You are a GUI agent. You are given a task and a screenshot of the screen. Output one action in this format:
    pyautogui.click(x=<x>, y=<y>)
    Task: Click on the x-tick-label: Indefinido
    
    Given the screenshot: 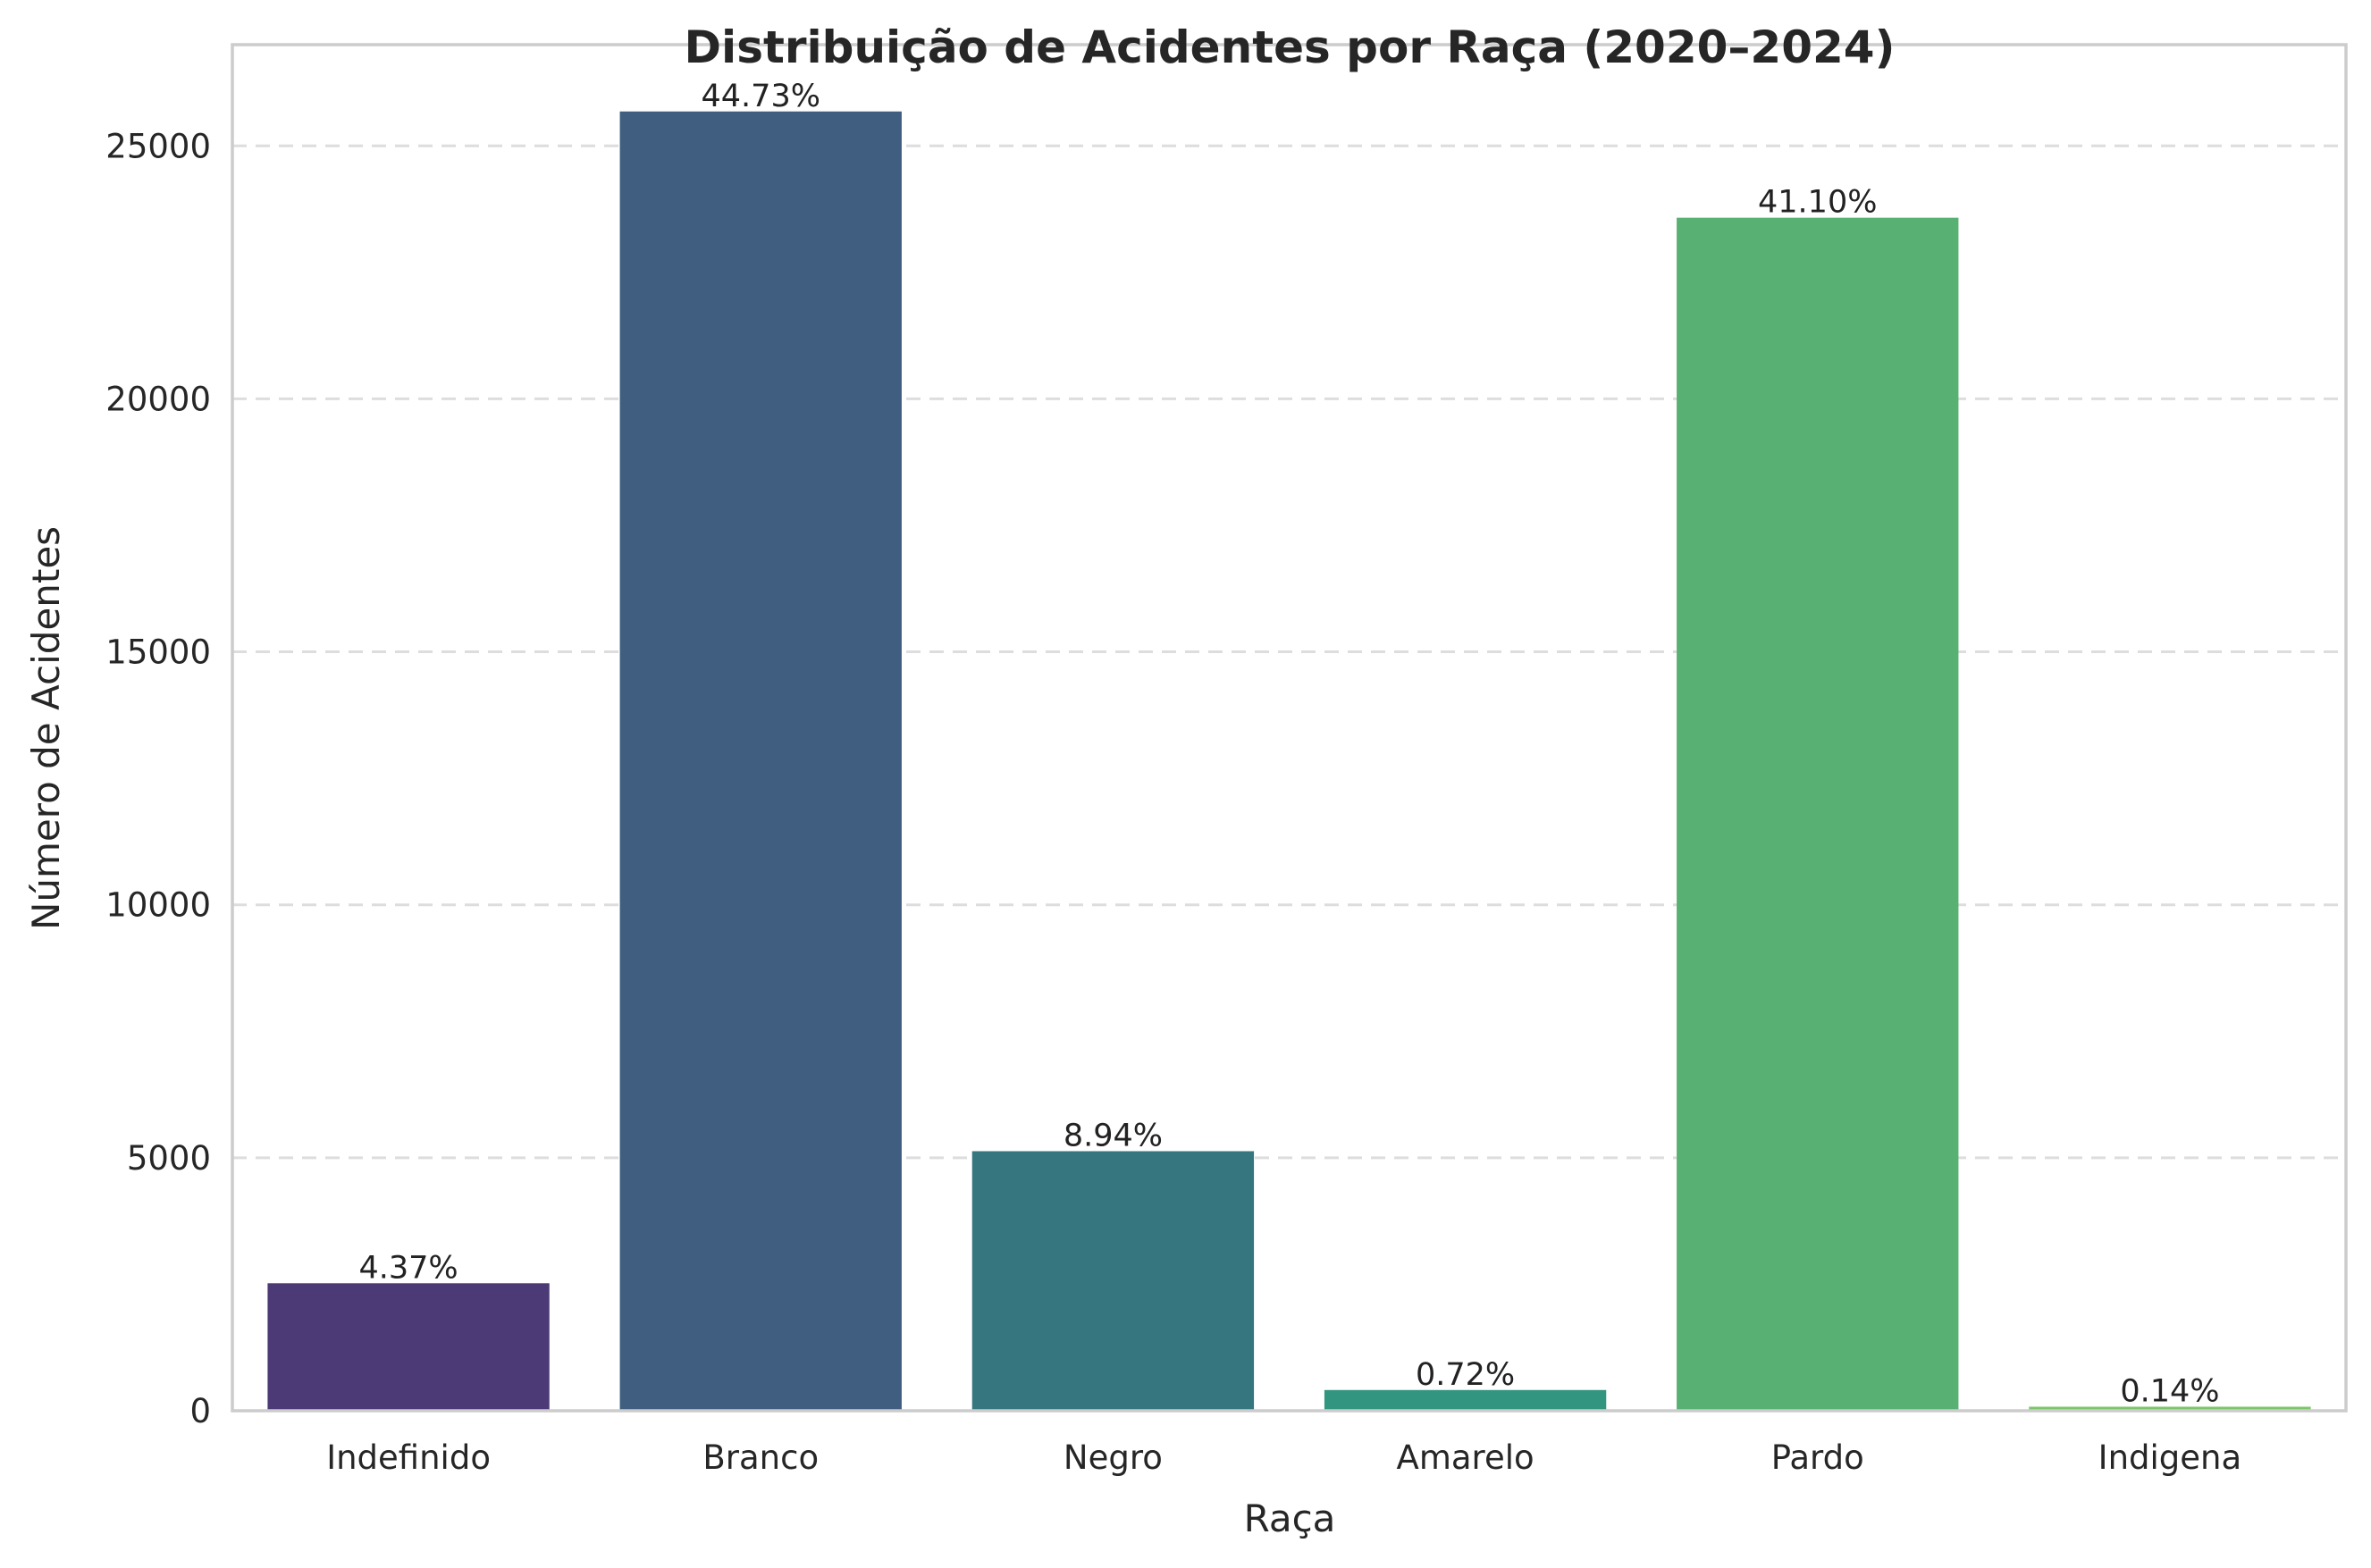 What is the action you would take?
    pyautogui.click(x=408, y=1457)
    